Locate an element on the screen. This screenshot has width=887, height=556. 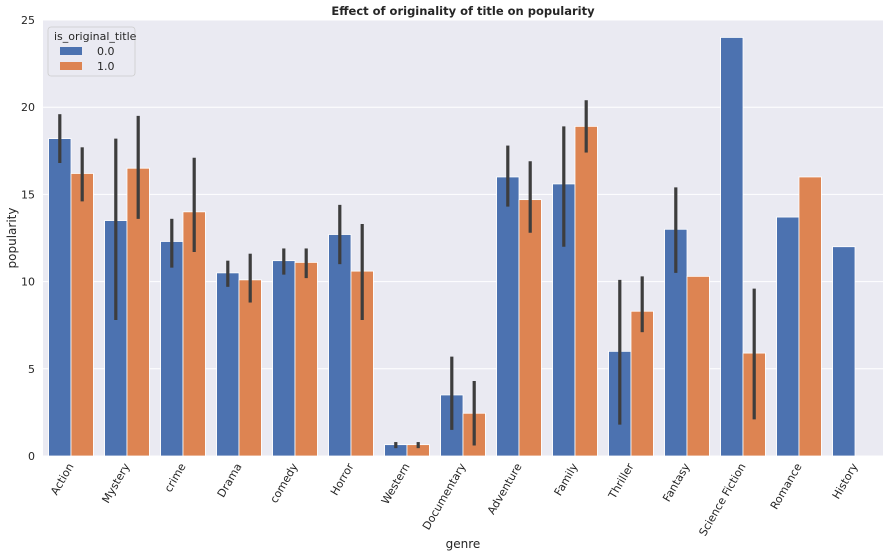
legend-items: 0.01.0 is located at coordinates (87, 59).